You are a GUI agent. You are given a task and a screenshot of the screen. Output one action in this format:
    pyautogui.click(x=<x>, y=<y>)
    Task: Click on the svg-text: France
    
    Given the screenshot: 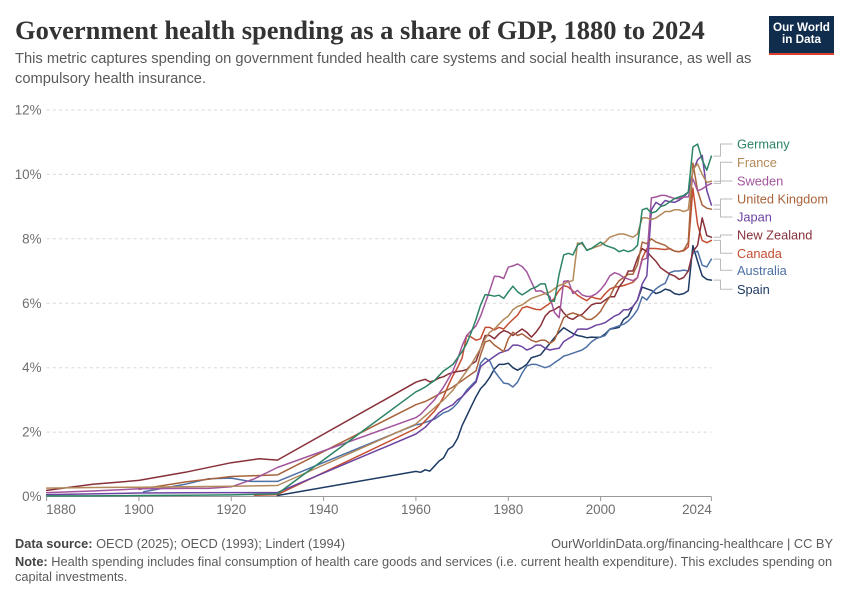 What is the action you would take?
    pyautogui.click(x=757, y=162)
    